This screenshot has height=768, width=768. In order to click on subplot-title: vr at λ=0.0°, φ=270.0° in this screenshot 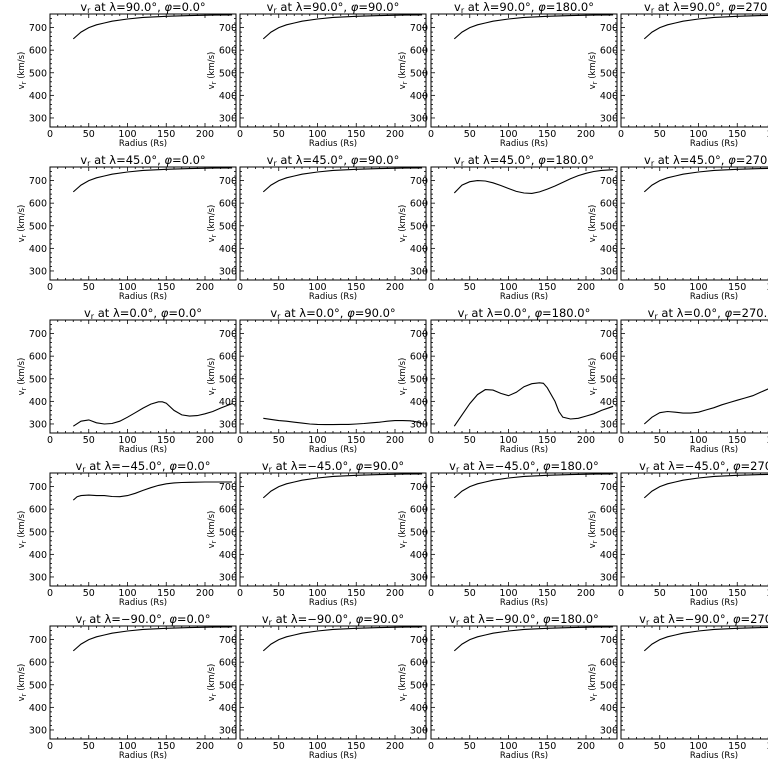, I will do `click(708, 313)`.